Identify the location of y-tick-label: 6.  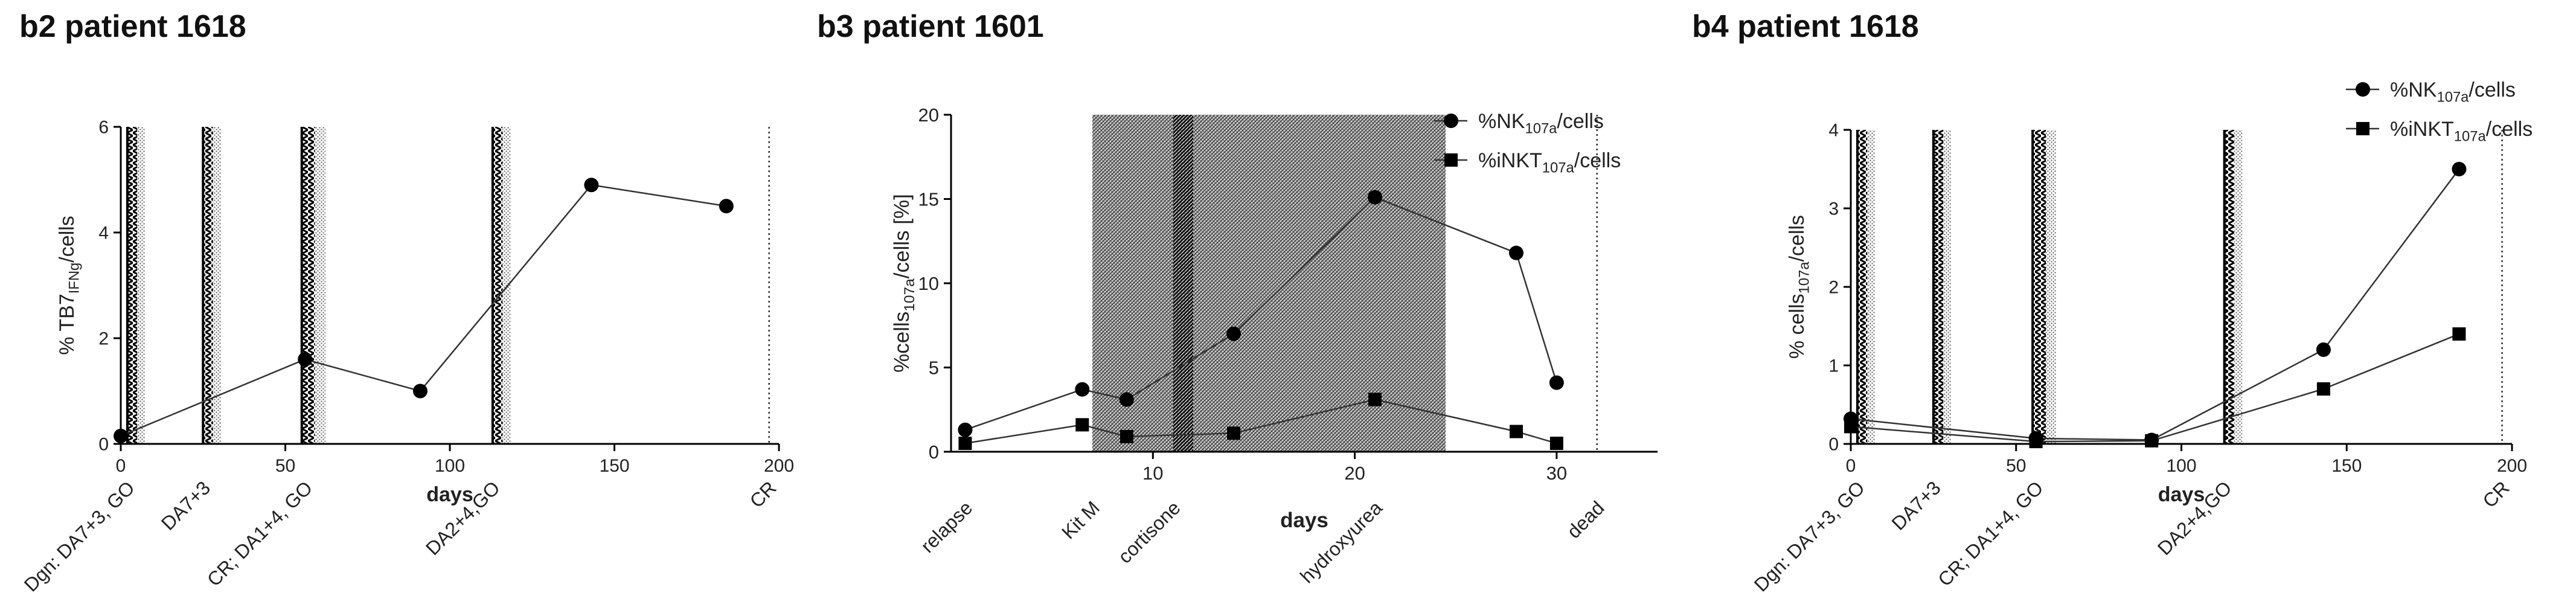
(103, 128).